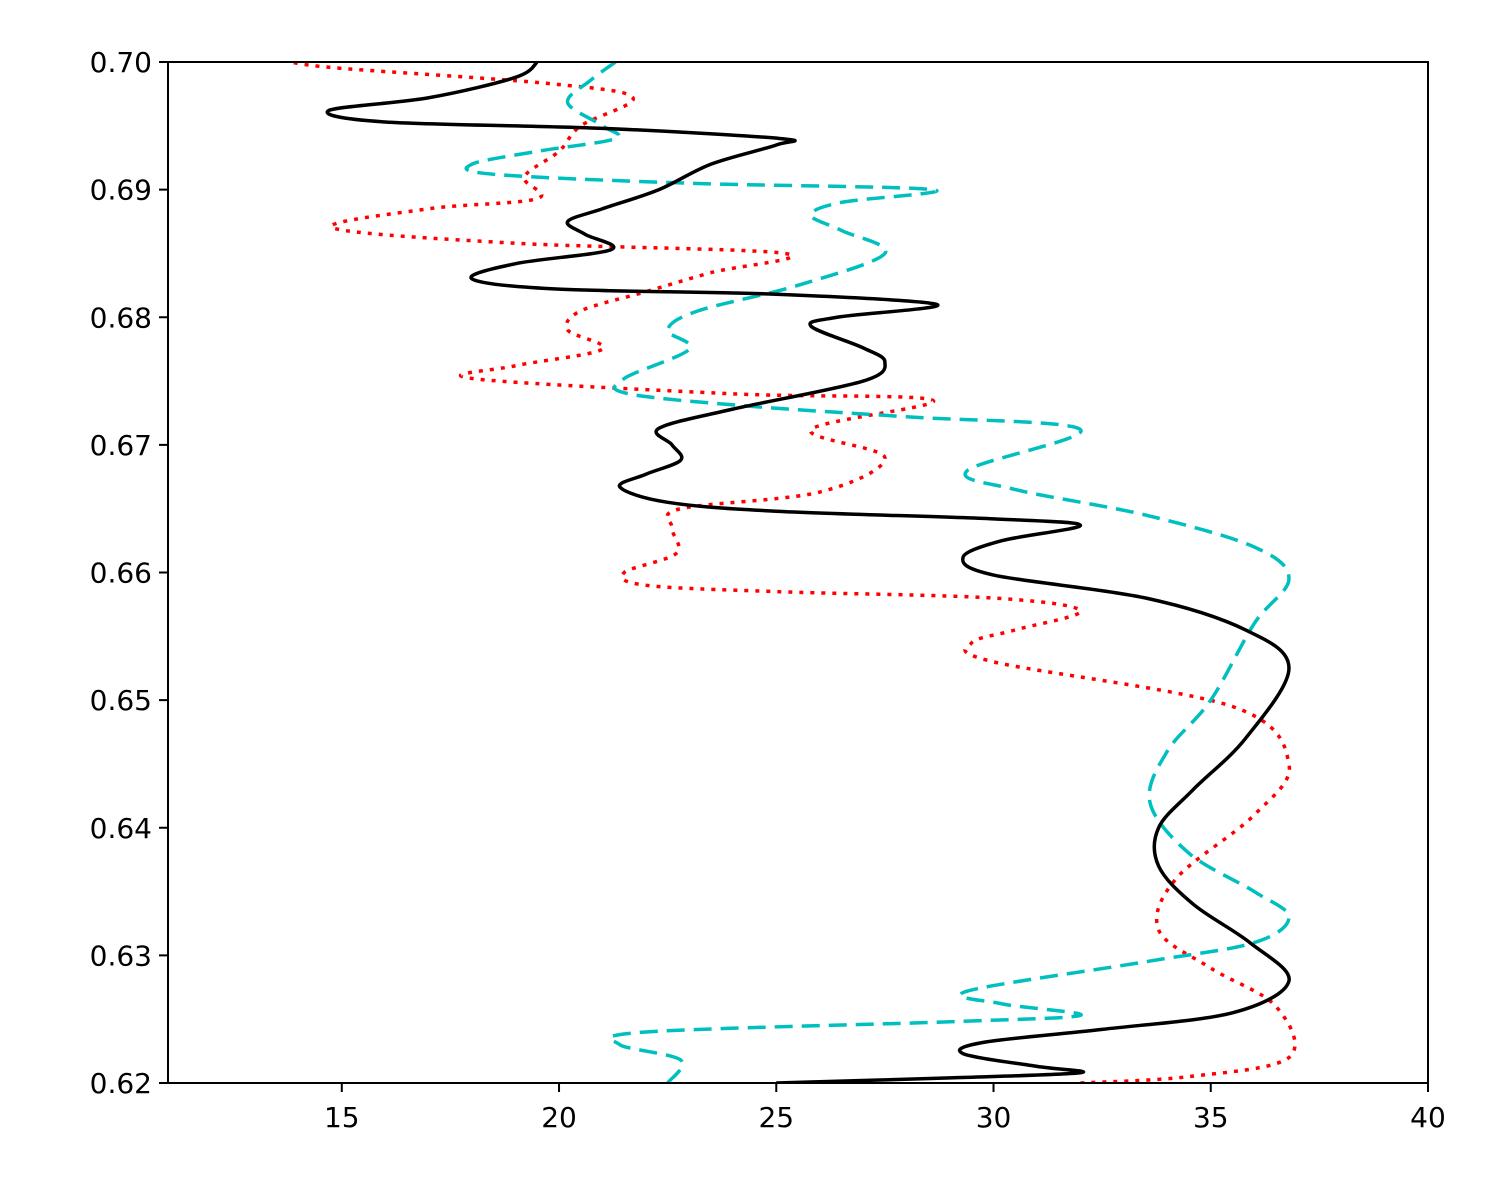  What do you see at coordinates (121, 573) in the screenshot?
I see `y-tick-label: 0.66` at bounding box center [121, 573].